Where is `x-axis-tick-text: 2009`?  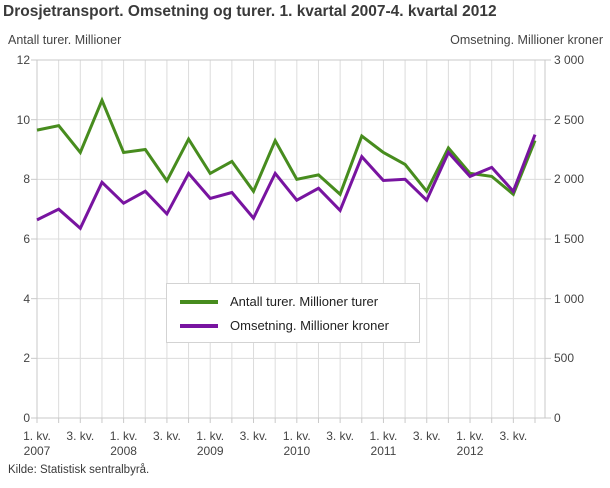 x-axis-tick-text: 2009 is located at coordinates (210, 451).